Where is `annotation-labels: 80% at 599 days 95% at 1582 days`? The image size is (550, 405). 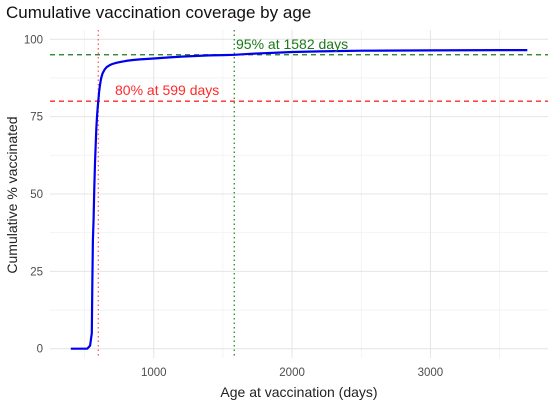 annotation-labels: 80% at 599 days 95% at 1582 days is located at coordinates (231, 67).